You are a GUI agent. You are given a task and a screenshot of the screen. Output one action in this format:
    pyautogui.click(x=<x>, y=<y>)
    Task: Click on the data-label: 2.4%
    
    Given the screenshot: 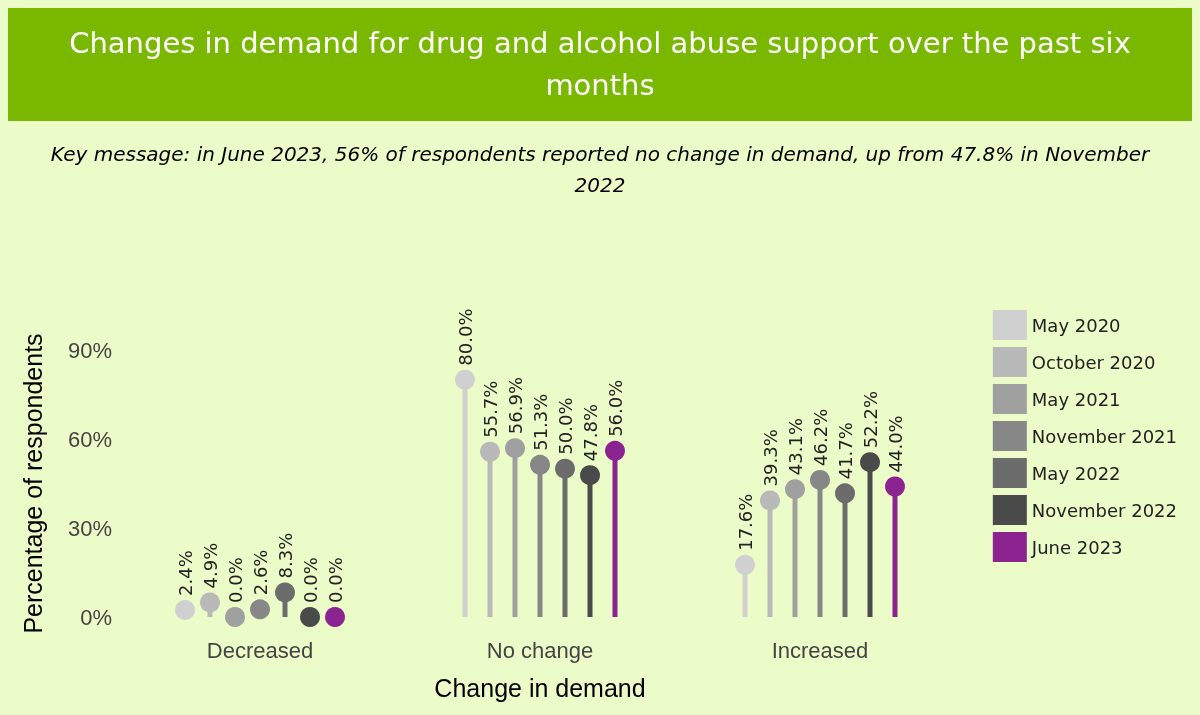 What is the action you would take?
    pyautogui.click(x=185, y=573)
    